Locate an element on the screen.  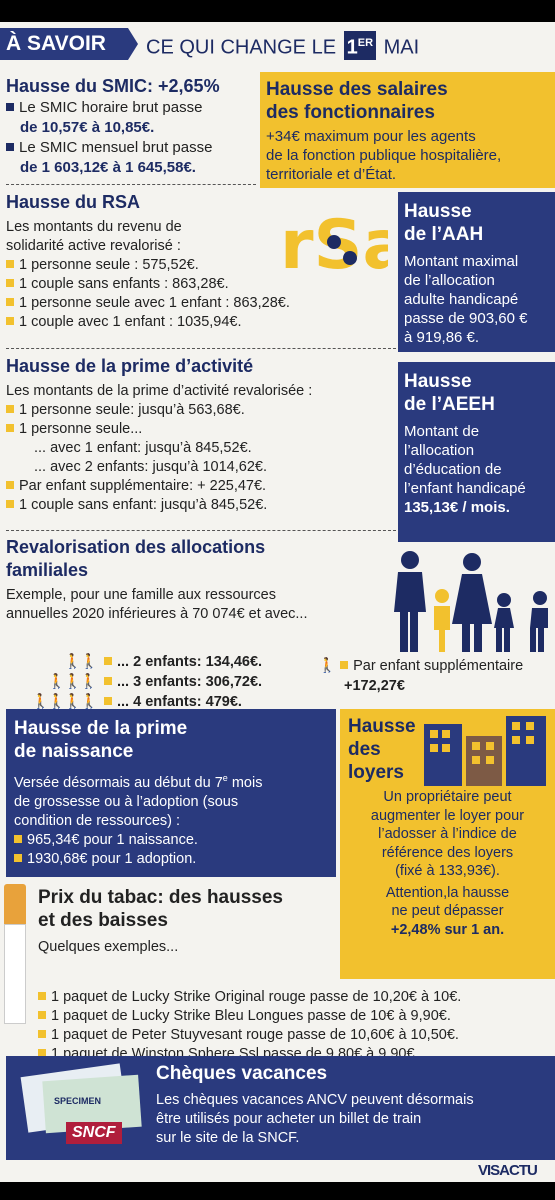
aeeh-text-3: d’éducation de is located at coordinates (453, 469).